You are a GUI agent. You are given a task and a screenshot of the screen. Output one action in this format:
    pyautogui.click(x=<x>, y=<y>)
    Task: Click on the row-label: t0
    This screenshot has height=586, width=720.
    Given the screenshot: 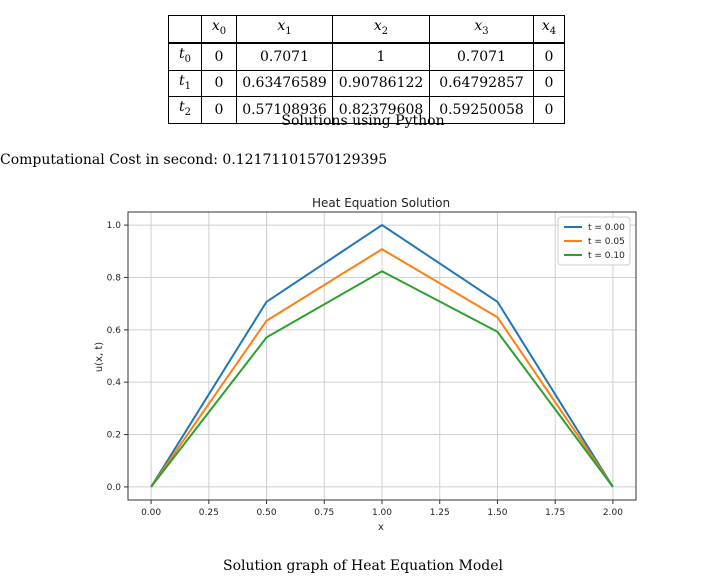 What is the action you would take?
    pyautogui.click(x=185, y=56)
    